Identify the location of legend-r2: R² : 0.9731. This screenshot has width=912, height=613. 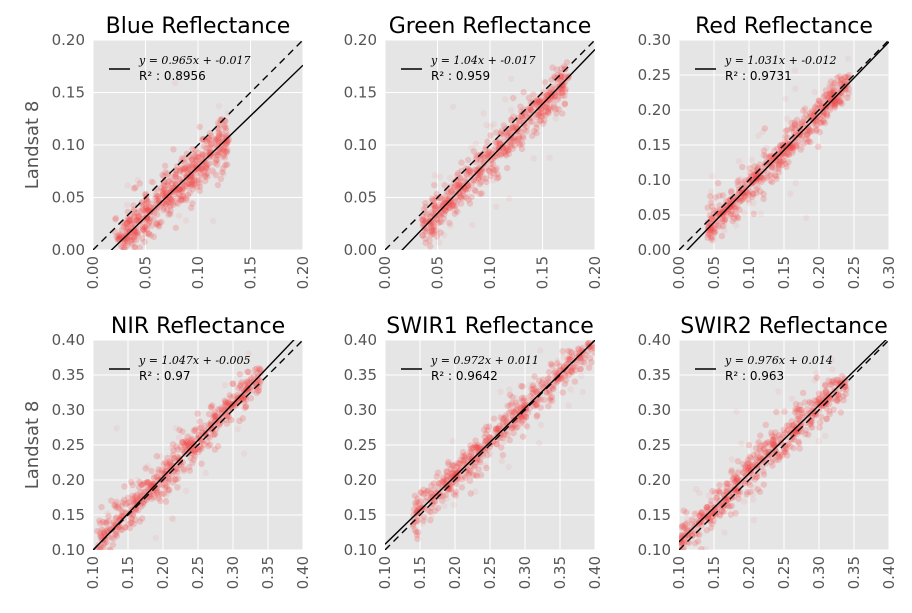
(758, 76).